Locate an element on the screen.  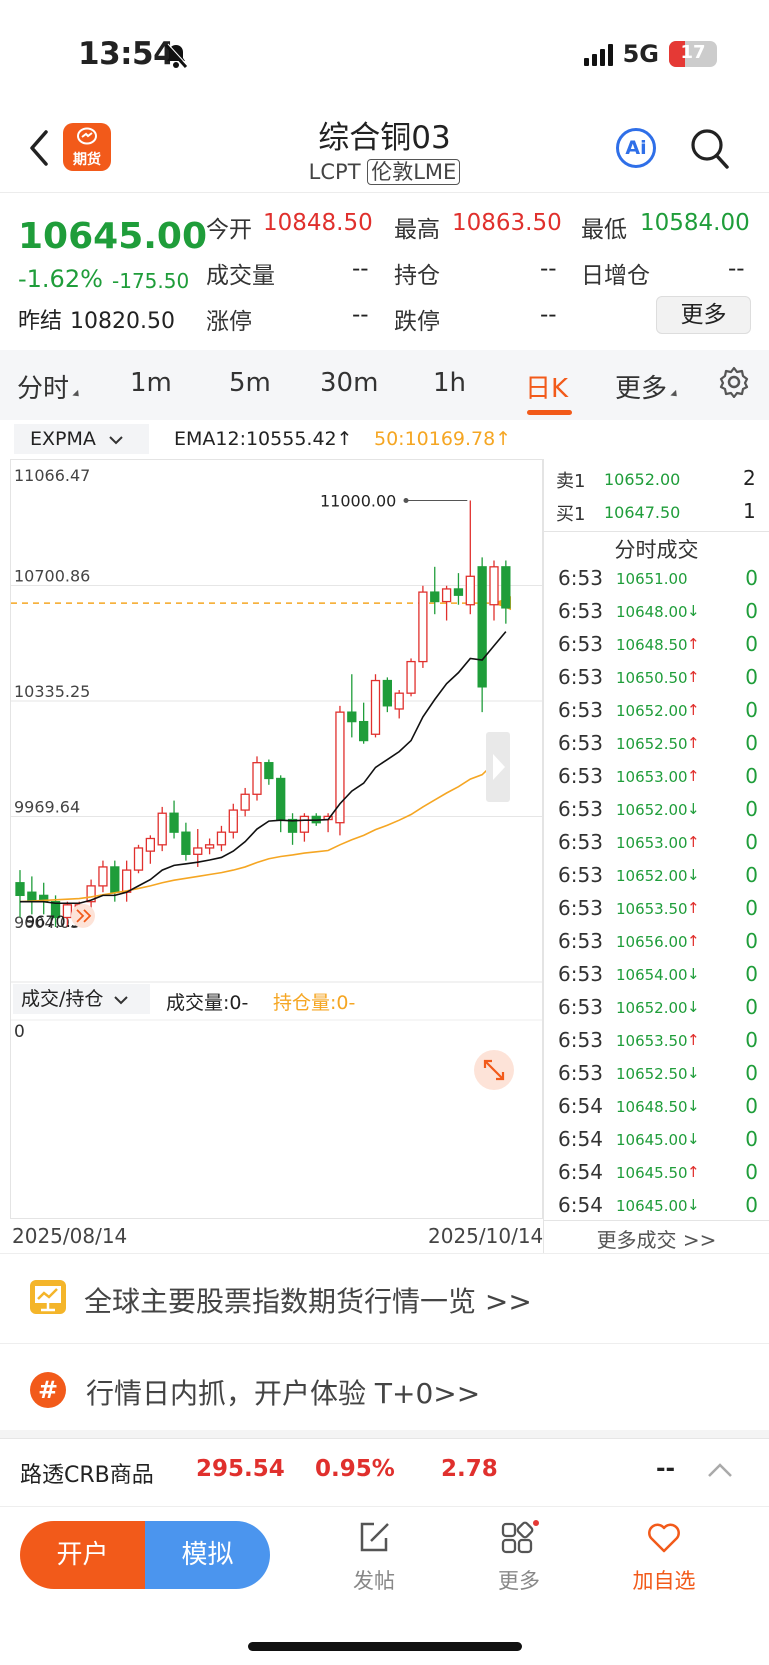
limit-down-label: 跌停 is located at coordinates (417, 322).